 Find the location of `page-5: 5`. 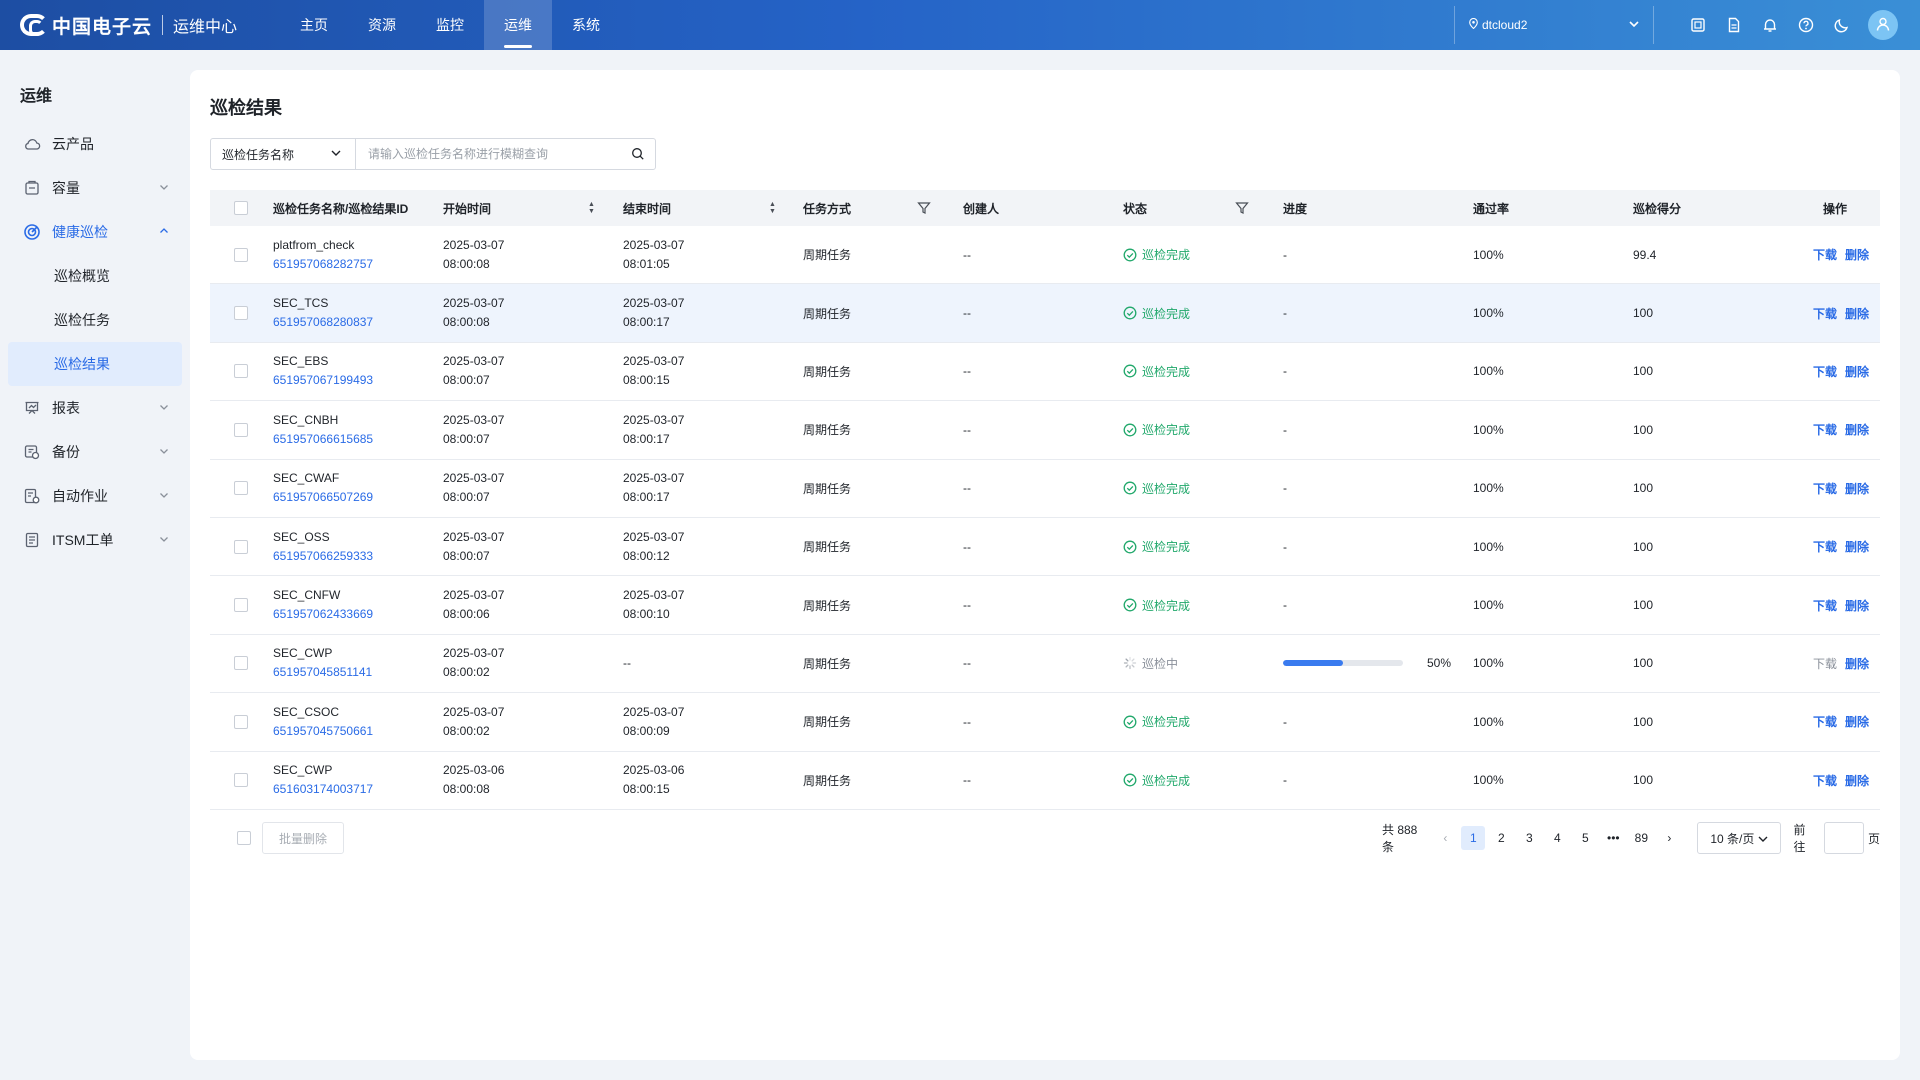

page-5: 5 is located at coordinates (1585, 838).